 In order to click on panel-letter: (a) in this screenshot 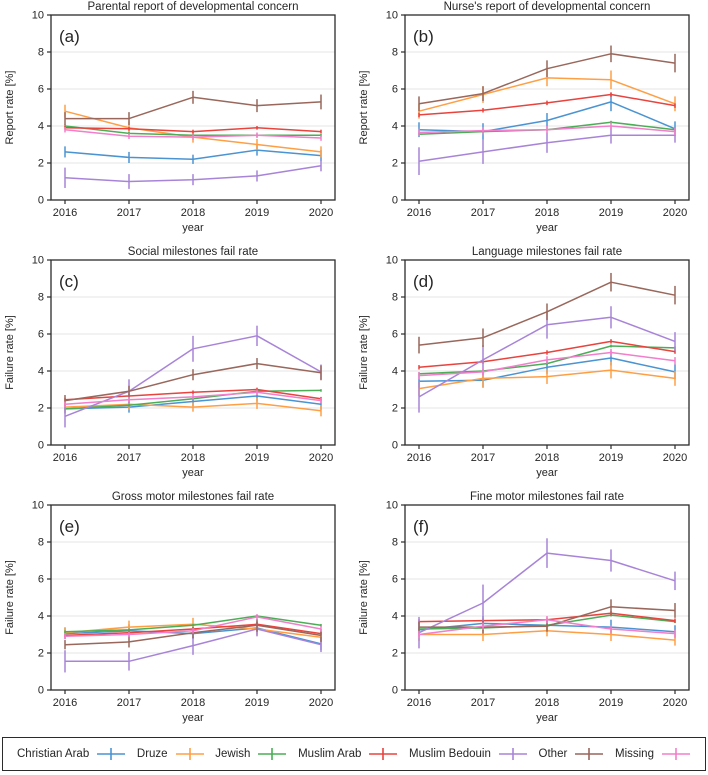, I will do `click(69, 36)`.